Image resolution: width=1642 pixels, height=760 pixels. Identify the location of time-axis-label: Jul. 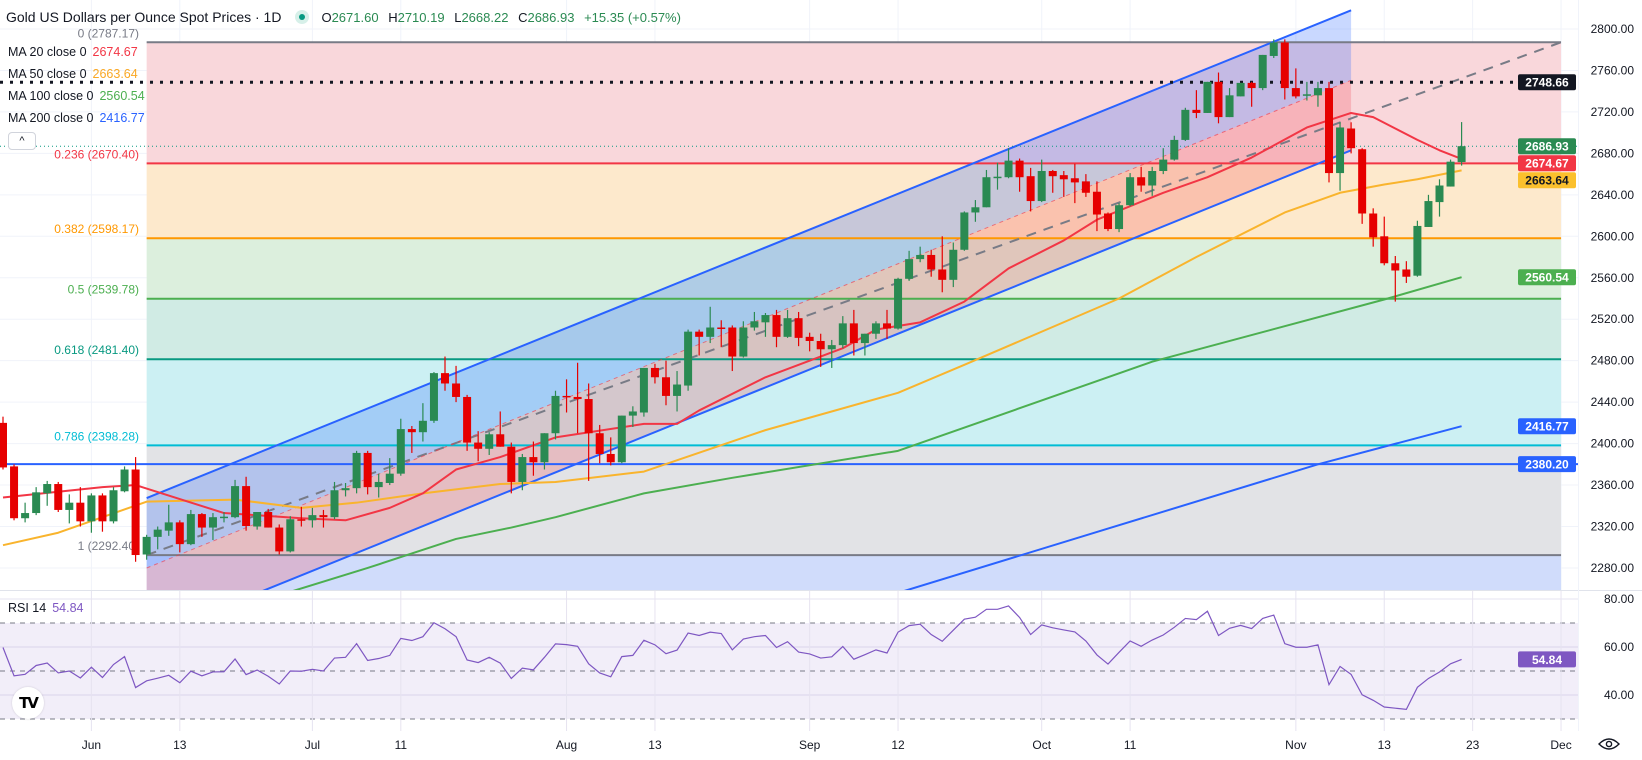
(312, 745).